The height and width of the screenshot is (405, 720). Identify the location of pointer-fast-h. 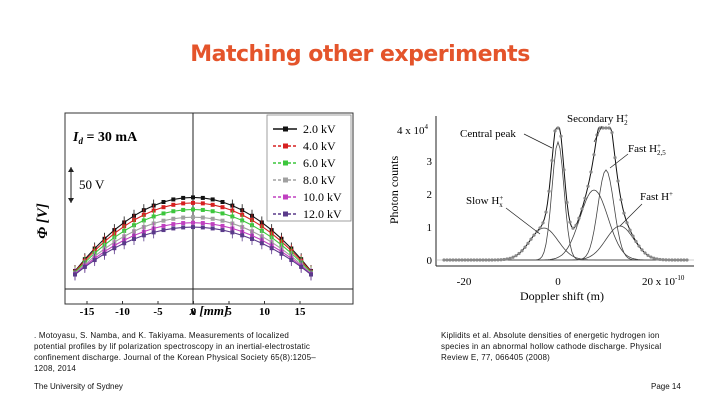
(631, 215).